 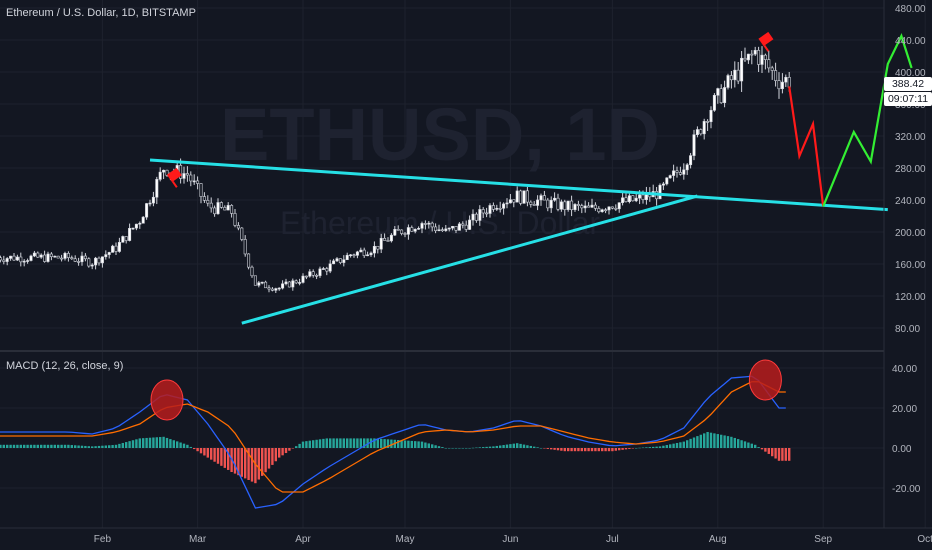 I want to click on macd-tick-label: 40.00, so click(x=904, y=369).